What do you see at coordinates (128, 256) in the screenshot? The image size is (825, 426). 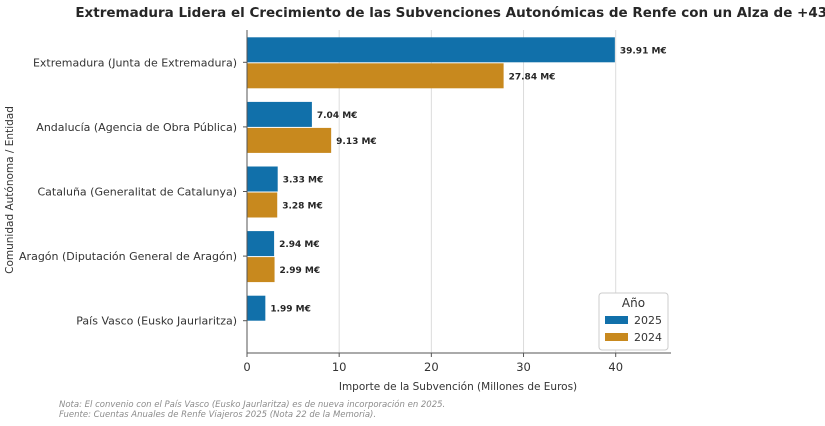 I see `y-tick-label: Aragón (Diputación General de Aragón)` at bounding box center [128, 256].